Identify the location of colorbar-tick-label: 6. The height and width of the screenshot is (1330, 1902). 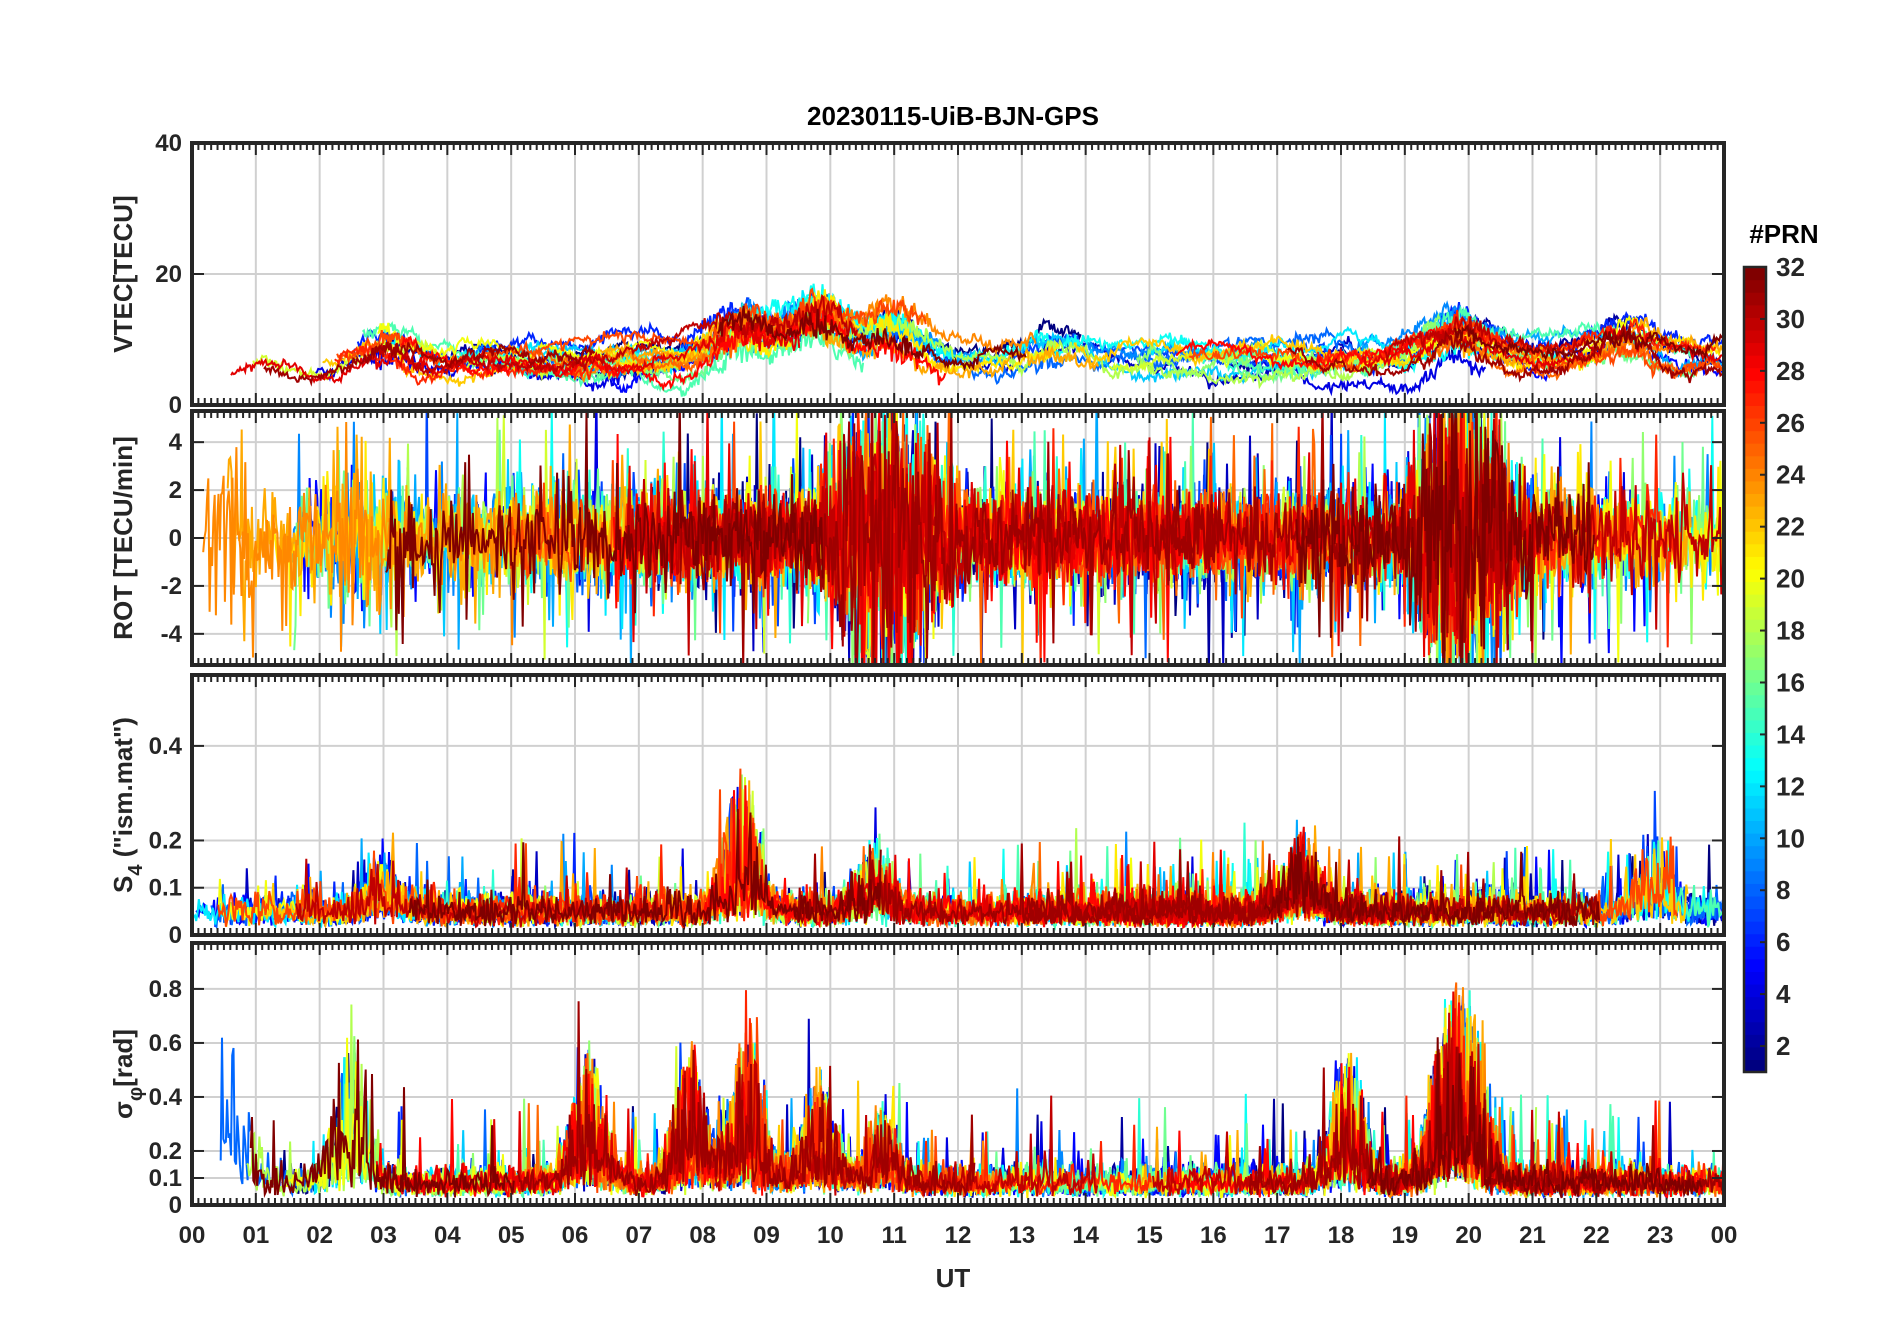
(1783, 942).